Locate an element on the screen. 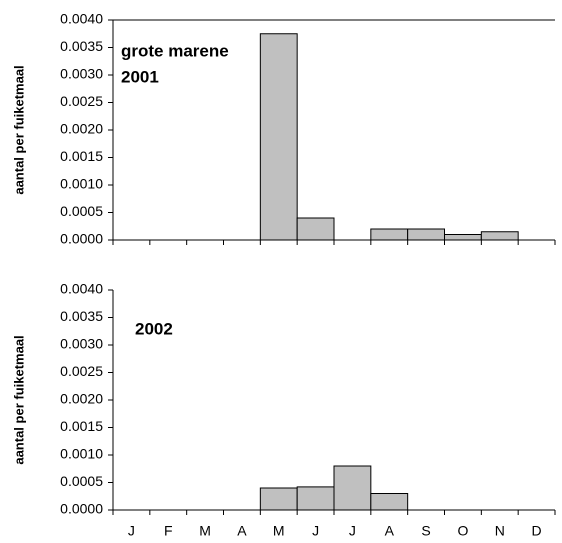 The image size is (562, 543). x-tick-label: O is located at coordinates (462, 531).